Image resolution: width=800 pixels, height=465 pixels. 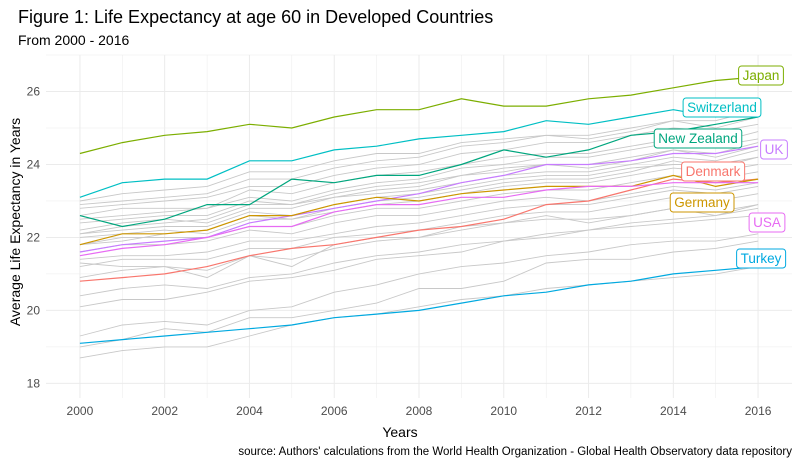 What do you see at coordinates (758, 411) in the screenshot?
I see `x-tick-label: 2016` at bounding box center [758, 411].